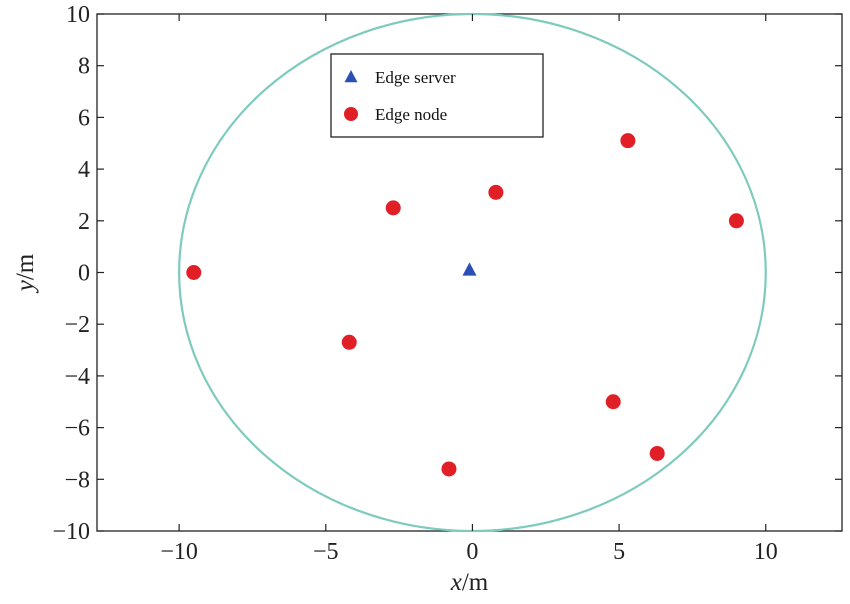 The height and width of the screenshot is (604, 850). What do you see at coordinates (84, 118) in the screenshot?
I see `y-tick-label: 6` at bounding box center [84, 118].